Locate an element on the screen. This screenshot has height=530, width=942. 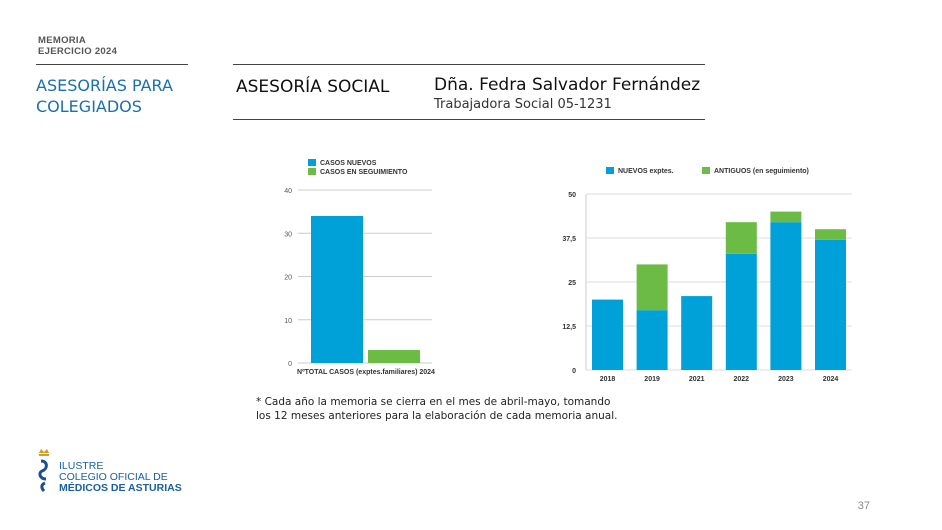
logo-line: MÉDICOS DE ASTURIAS is located at coordinates (120, 488).